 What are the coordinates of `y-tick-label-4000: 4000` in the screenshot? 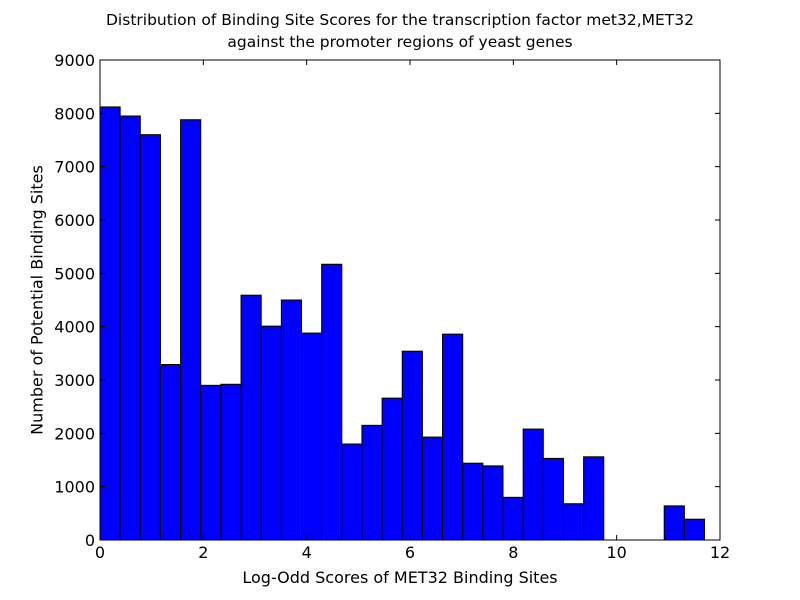 It's located at (74, 327).